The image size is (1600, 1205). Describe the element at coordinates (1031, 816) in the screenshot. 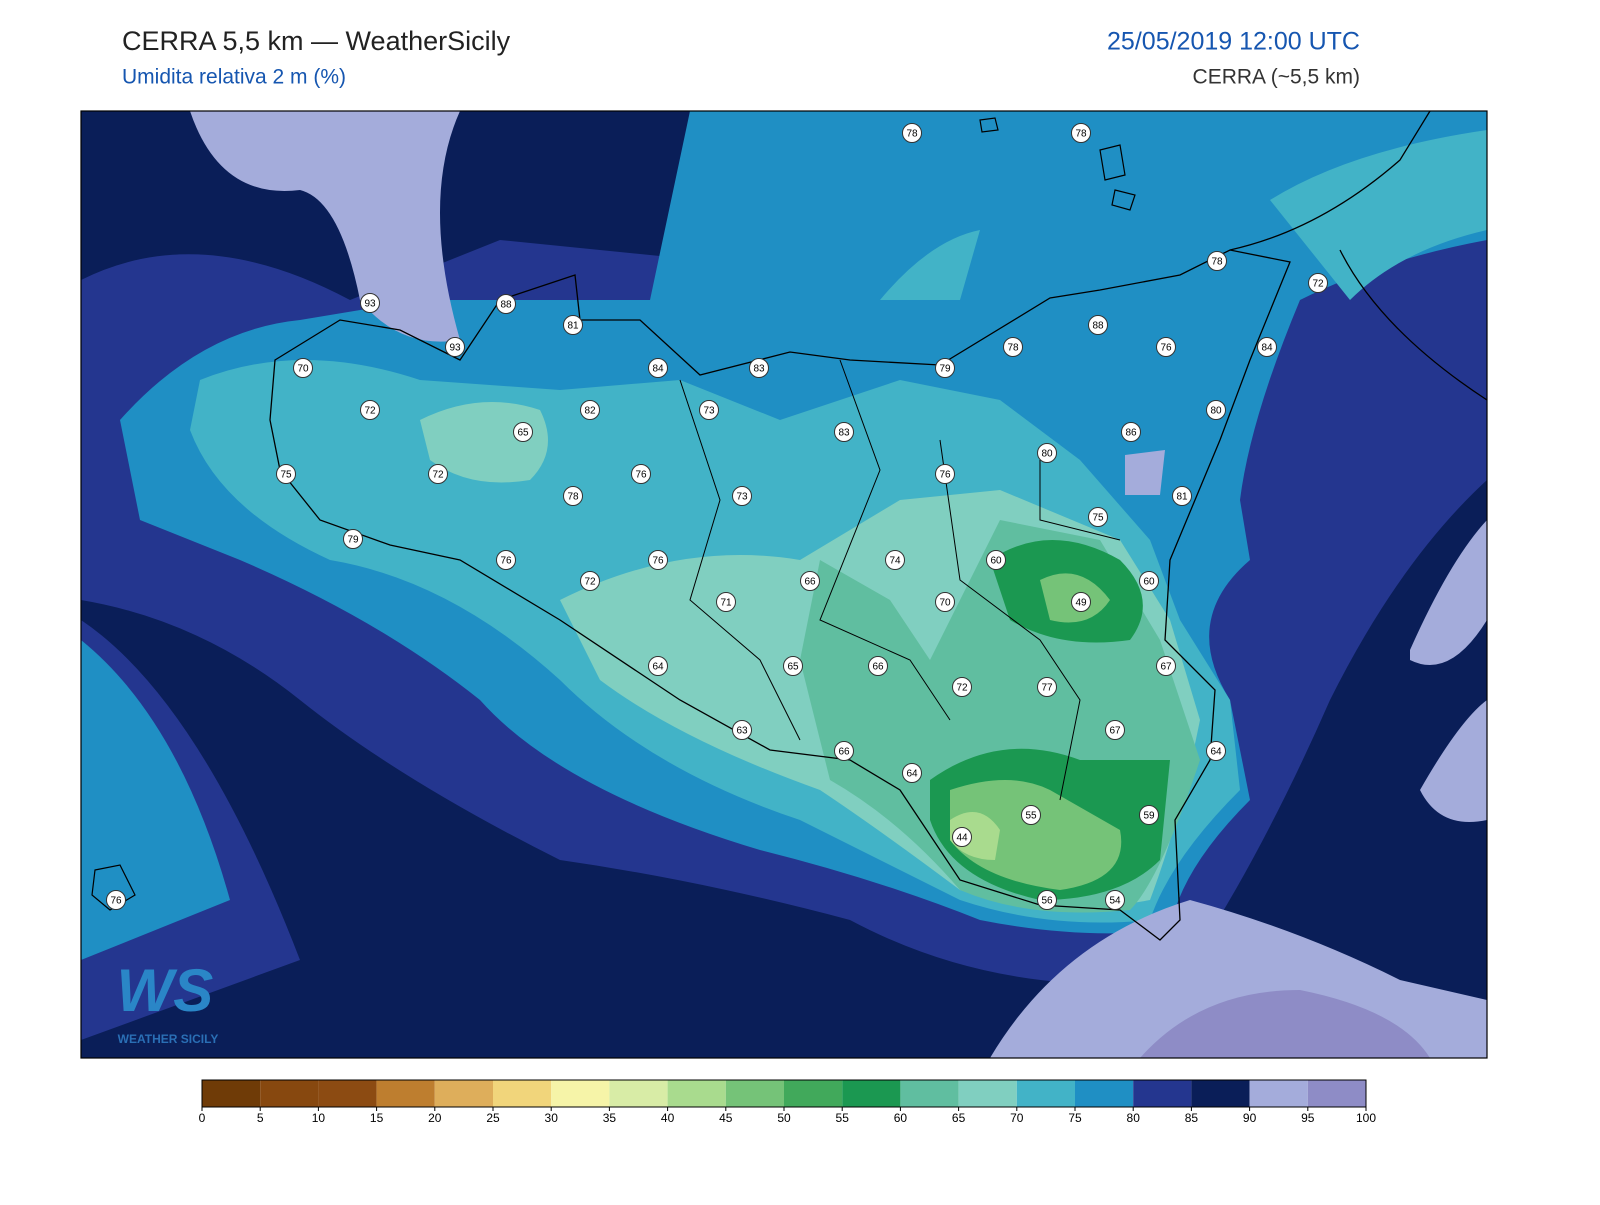

I see `station-value: 55` at that location.